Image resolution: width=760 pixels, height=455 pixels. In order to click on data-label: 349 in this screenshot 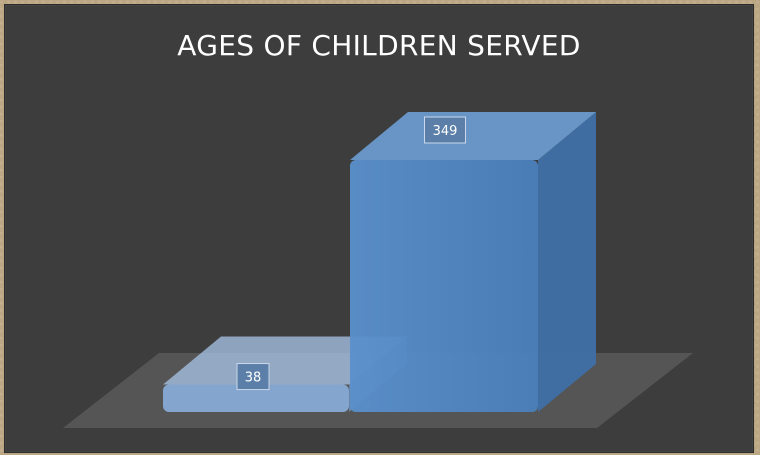, I will do `click(445, 131)`.